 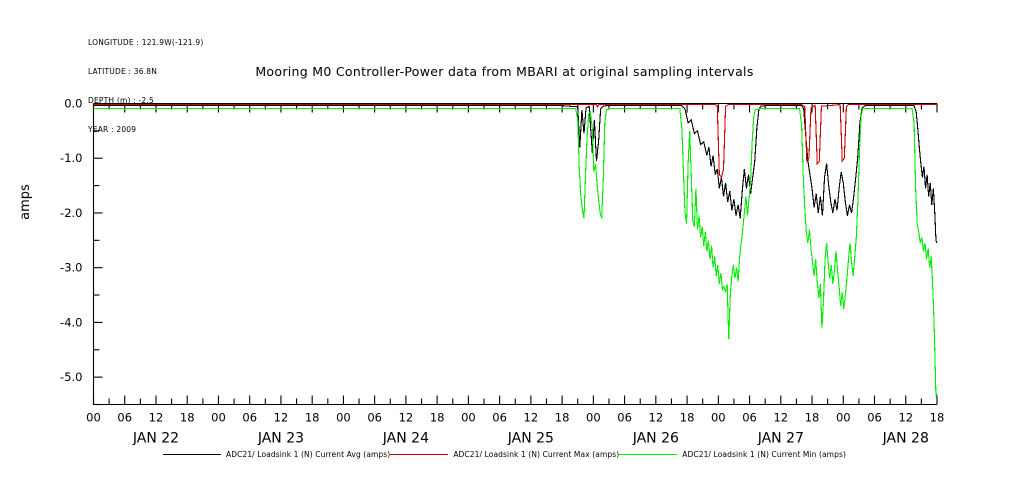 What do you see at coordinates (280, 438) in the screenshot?
I see `x-day-label: JAN 23` at bounding box center [280, 438].